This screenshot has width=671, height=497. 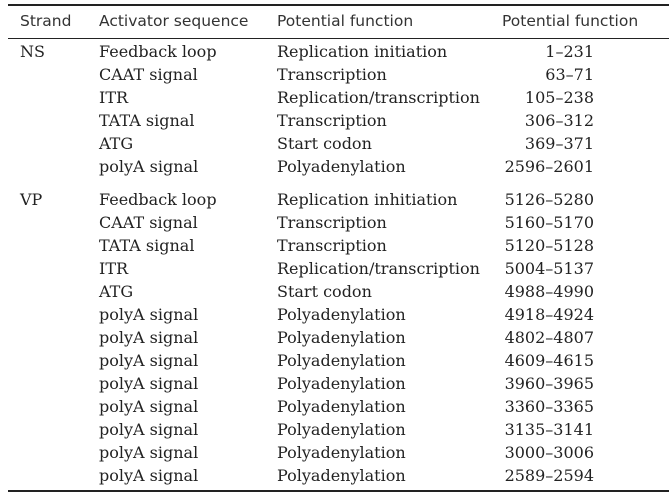 I want to click on header-potential-function: Potential function, so click(x=345, y=21).